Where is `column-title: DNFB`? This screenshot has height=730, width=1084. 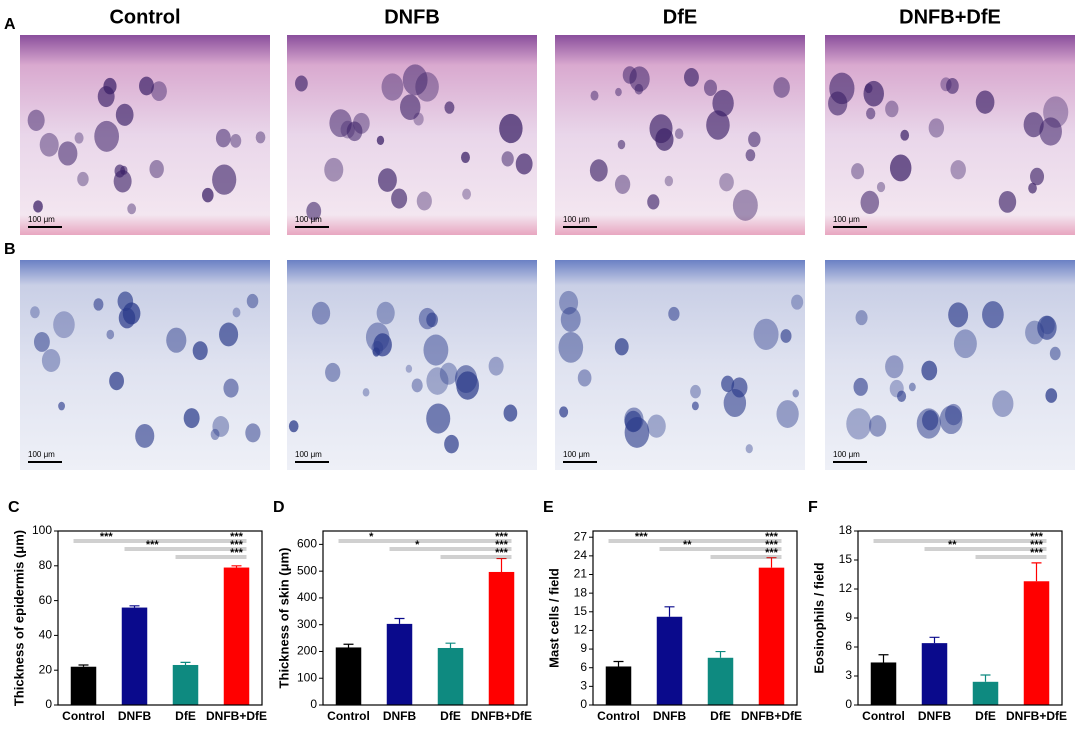 column-title: DNFB is located at coordinates (412, 17).